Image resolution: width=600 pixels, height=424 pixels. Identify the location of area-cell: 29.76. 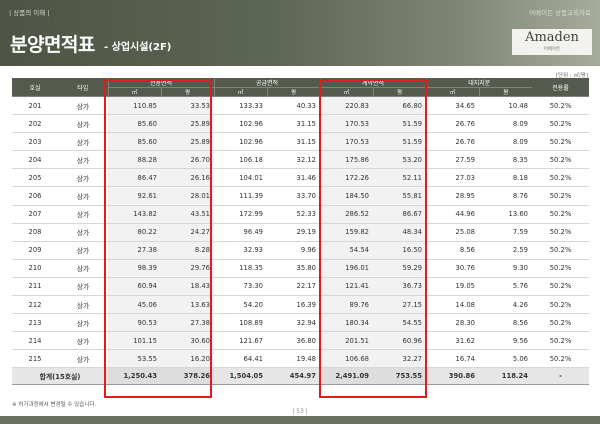
(187, 268).